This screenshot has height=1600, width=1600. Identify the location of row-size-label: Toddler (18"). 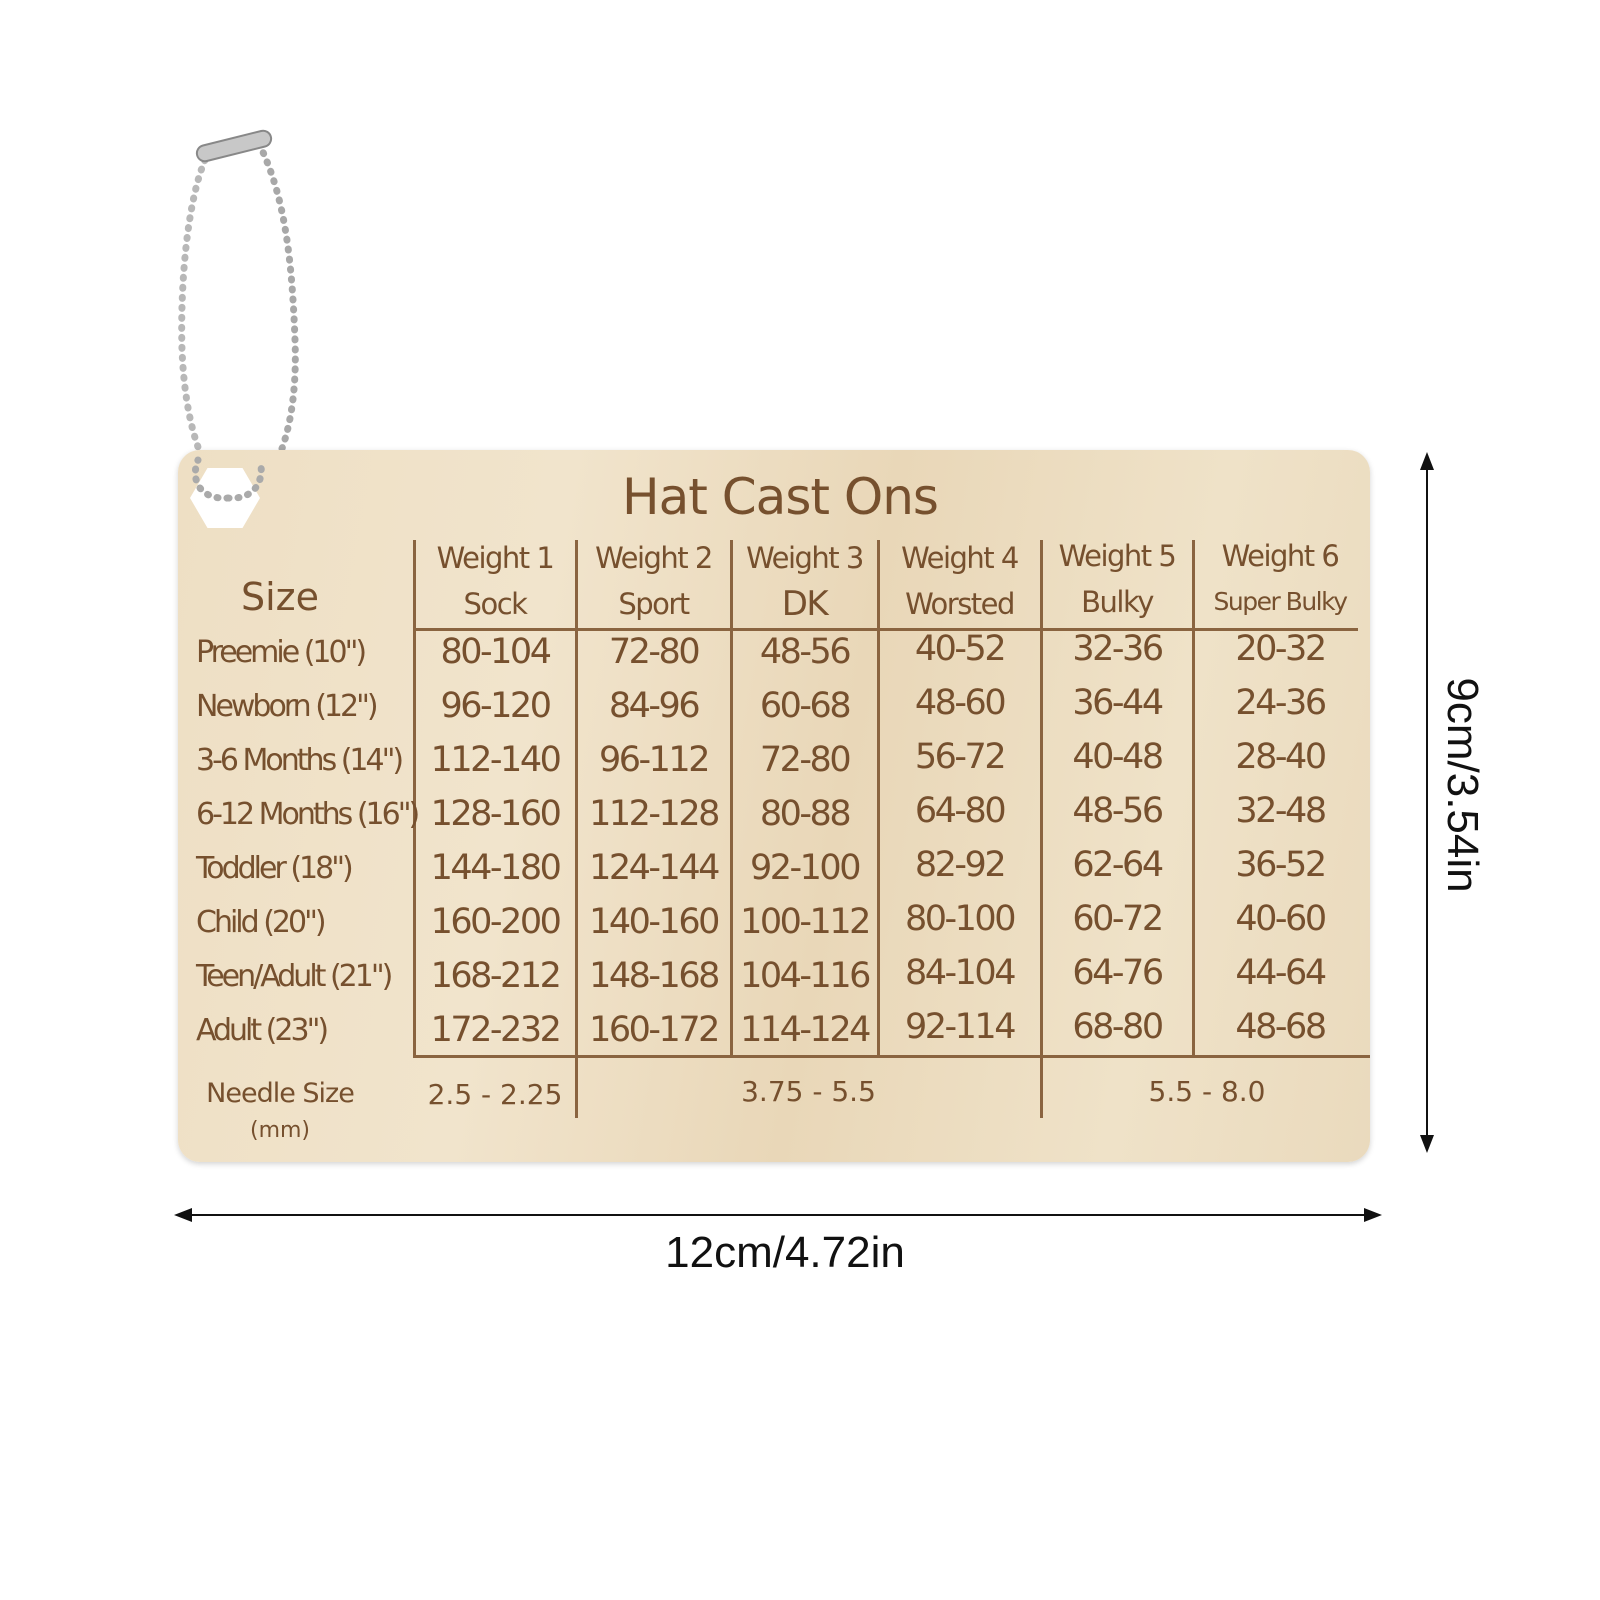
(275, 868).